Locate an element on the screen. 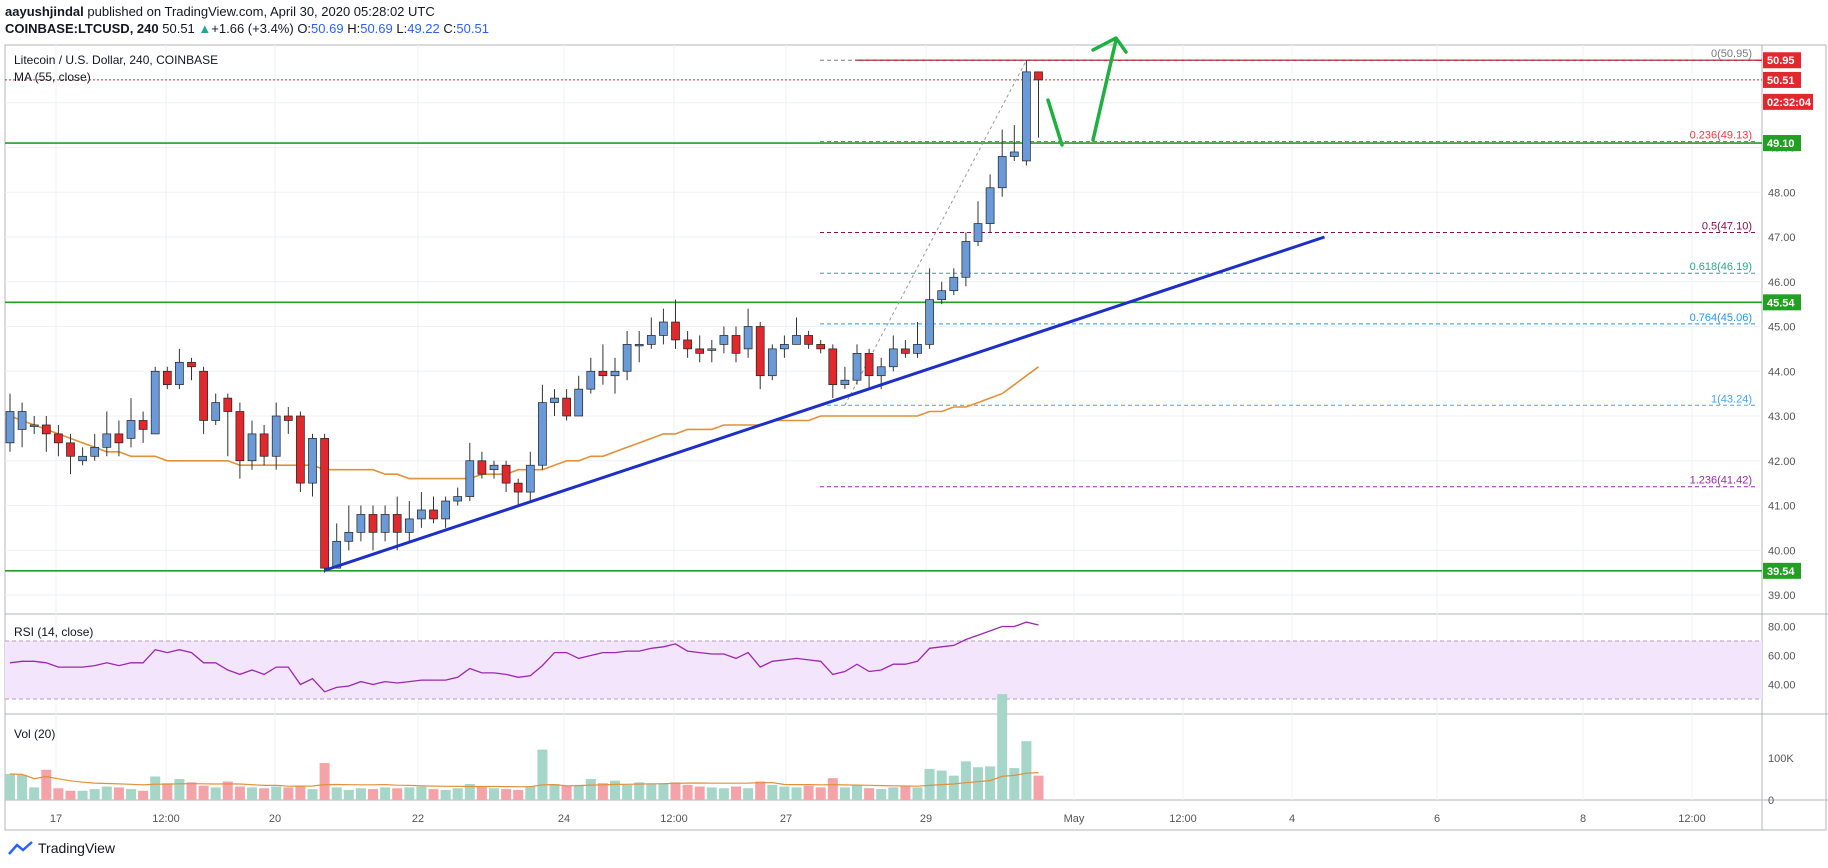  x-tick-label: May is located at coordinates (1074, 819).